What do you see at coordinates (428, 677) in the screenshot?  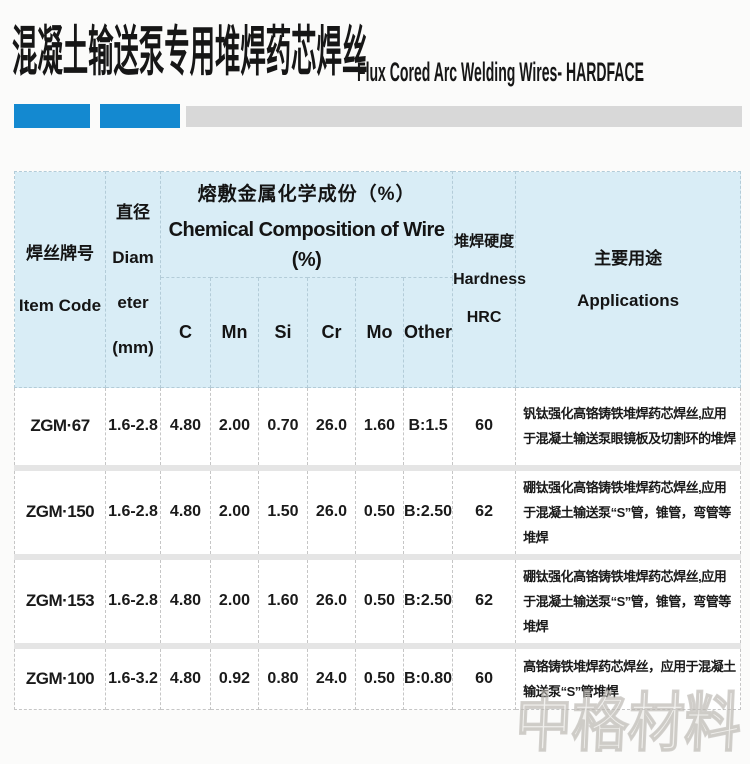 I see `cell-other: B:0.80` at bounding box center [428, 677].